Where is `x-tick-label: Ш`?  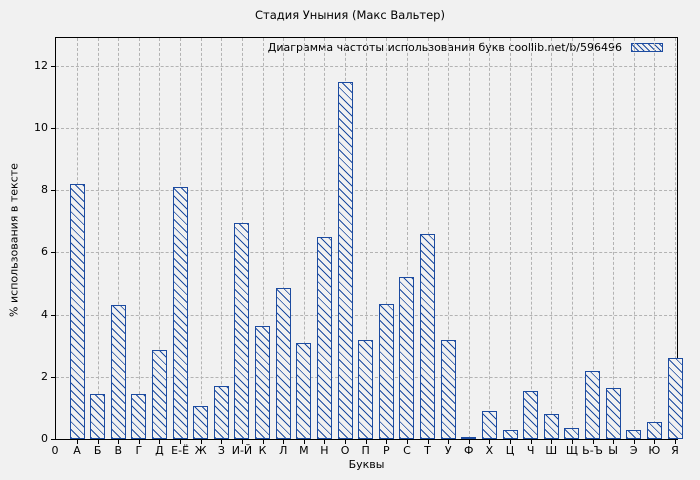 x-tick-label: Ш is located at coordinates (551, 450).